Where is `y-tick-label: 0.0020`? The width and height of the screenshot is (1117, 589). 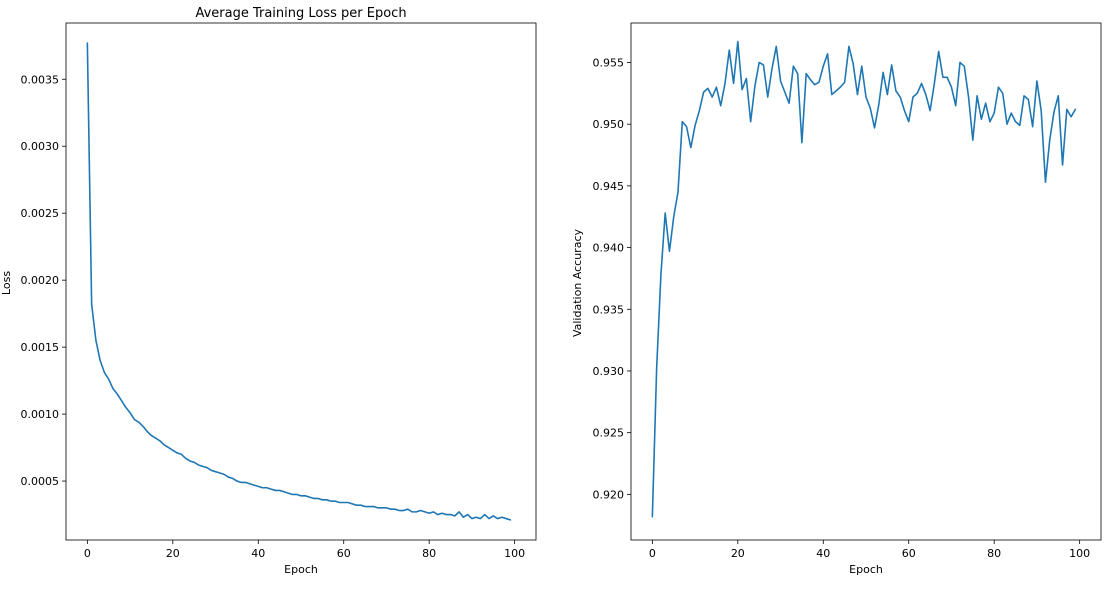 y-tick-label: 0.0020 is located at coordinates (40, 280).